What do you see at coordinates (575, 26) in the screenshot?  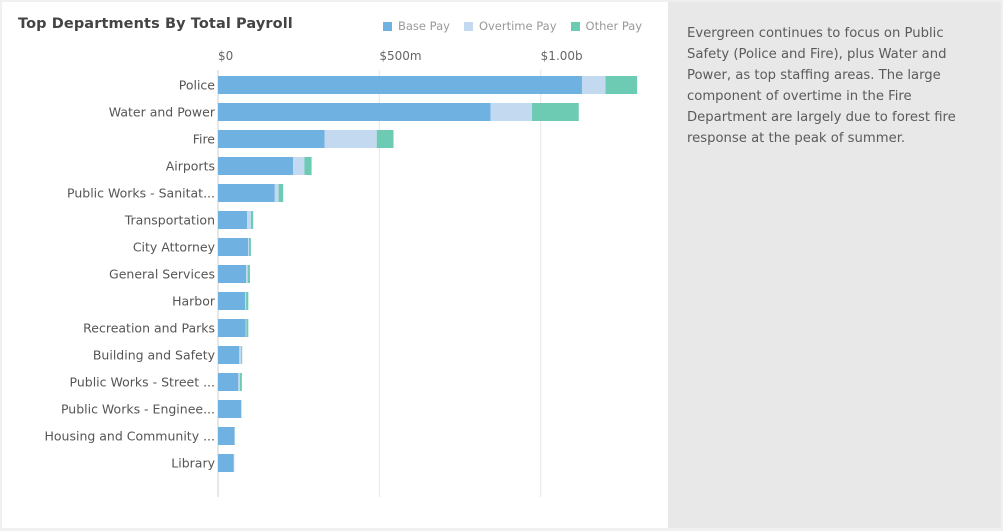 I see `legend-swatch-other-pay` at bounding box center [575, 26].